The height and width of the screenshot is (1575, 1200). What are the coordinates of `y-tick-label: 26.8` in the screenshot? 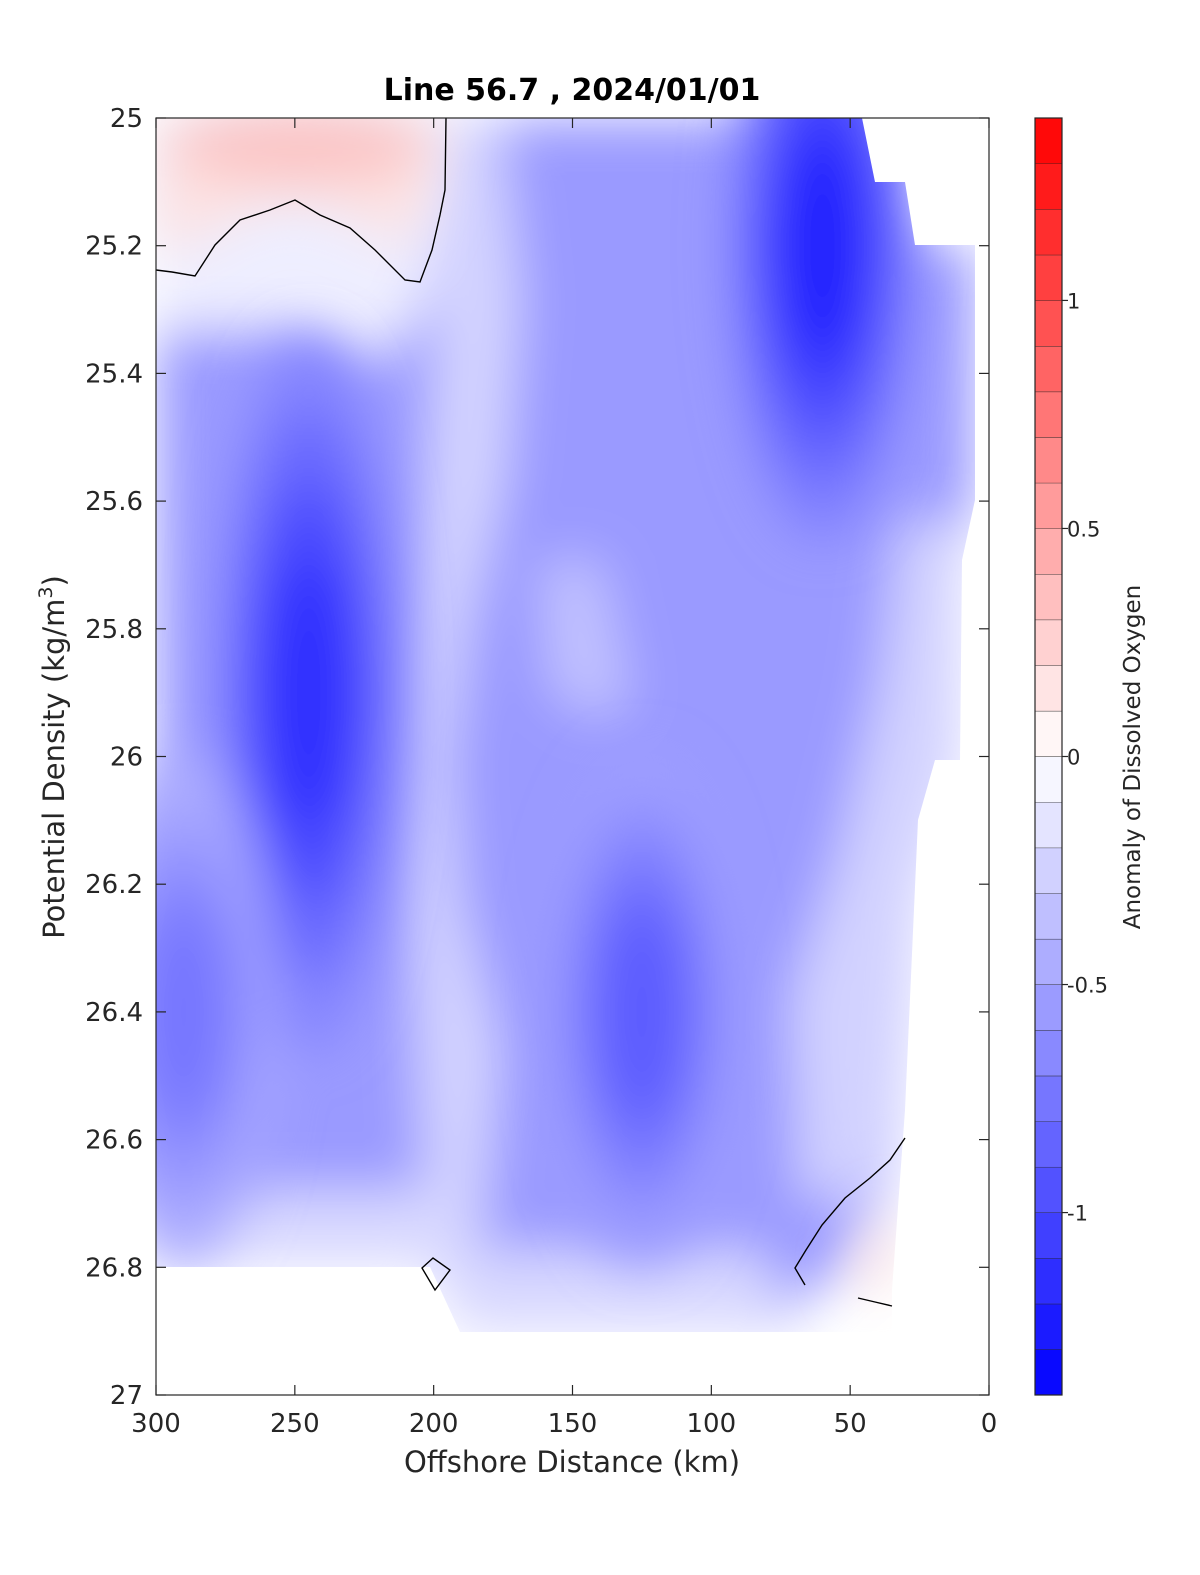 It's located at (114, 1268).